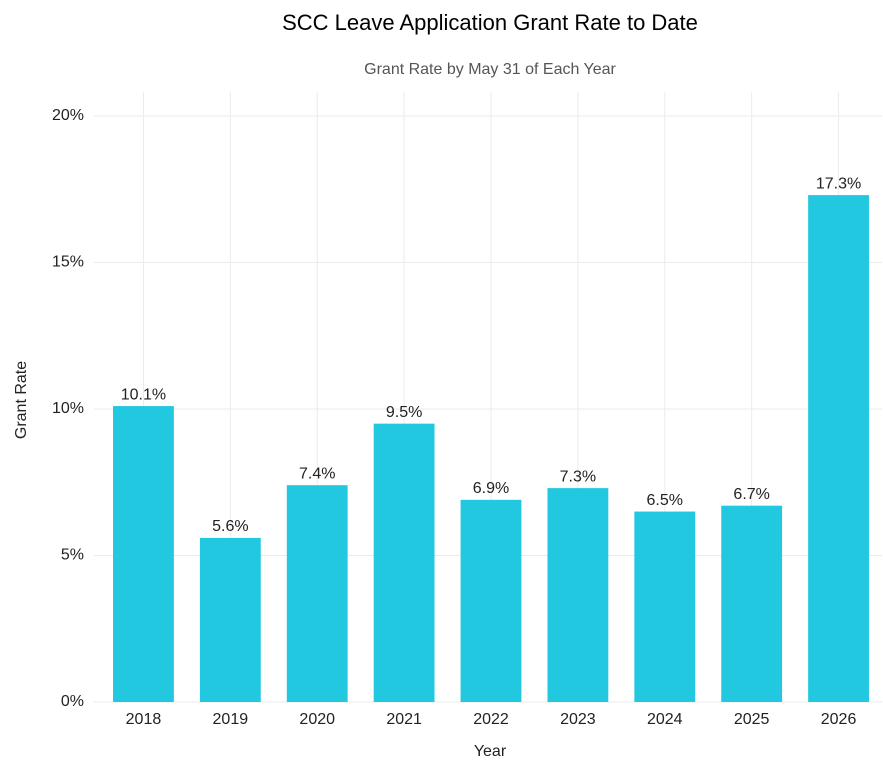  I want to click on x-tick-label: 2024, so click(665, 719).